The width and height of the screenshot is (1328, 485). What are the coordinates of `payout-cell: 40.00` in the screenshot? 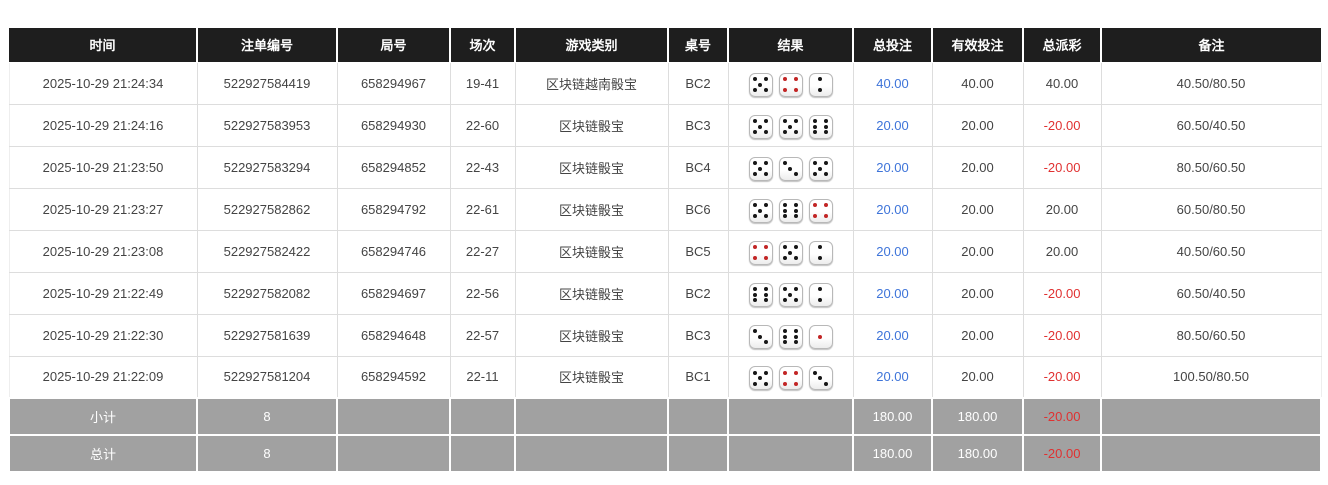 It's located at (1062, 83).